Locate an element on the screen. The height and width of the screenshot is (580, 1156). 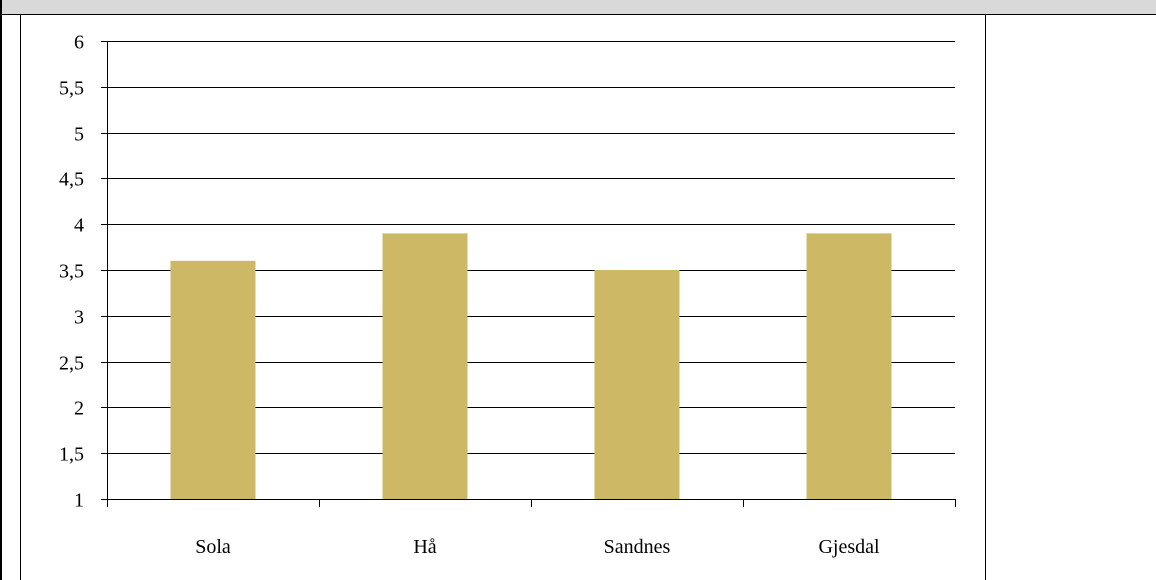
y-tick-label: 2 is located at coordinates (79, 409).